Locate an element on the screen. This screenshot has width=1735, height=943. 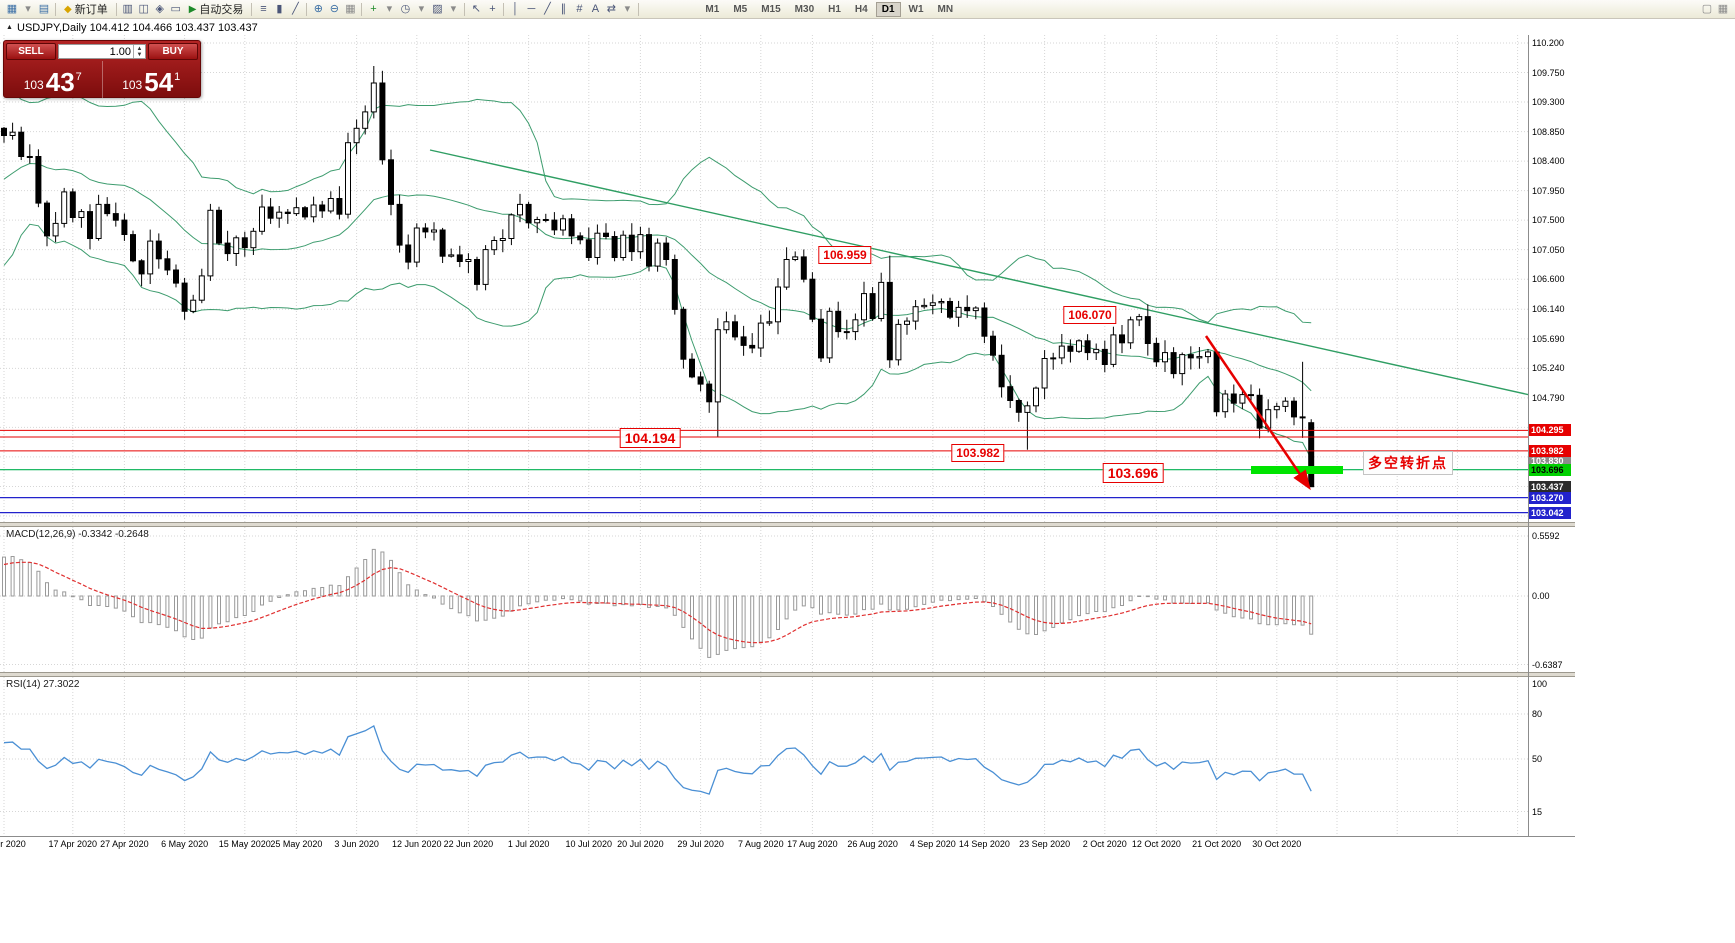
timeframe-mn: MN is located at coordinates (945, 9).